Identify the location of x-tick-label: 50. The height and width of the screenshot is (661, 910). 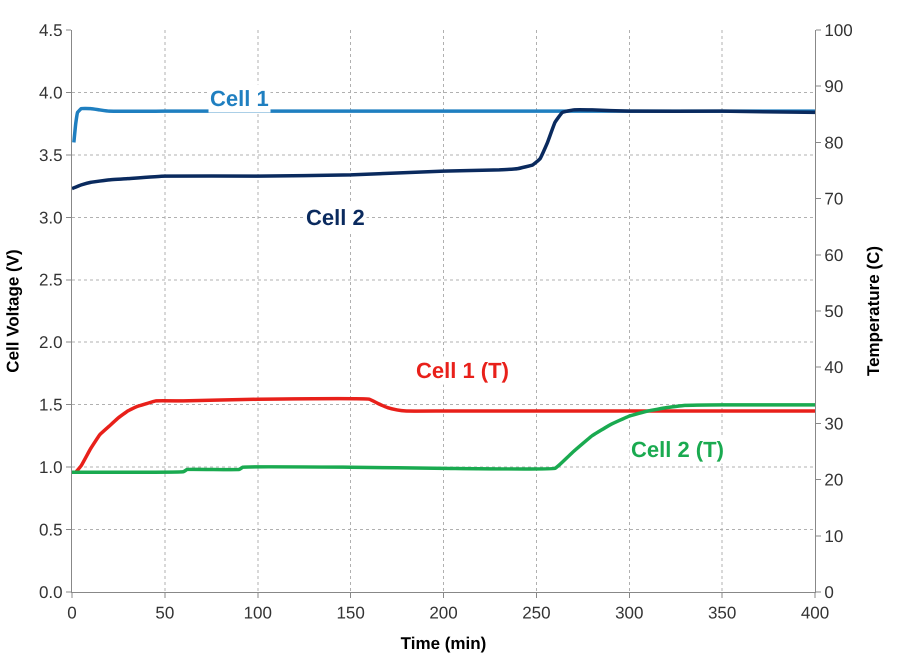
(164, 612).